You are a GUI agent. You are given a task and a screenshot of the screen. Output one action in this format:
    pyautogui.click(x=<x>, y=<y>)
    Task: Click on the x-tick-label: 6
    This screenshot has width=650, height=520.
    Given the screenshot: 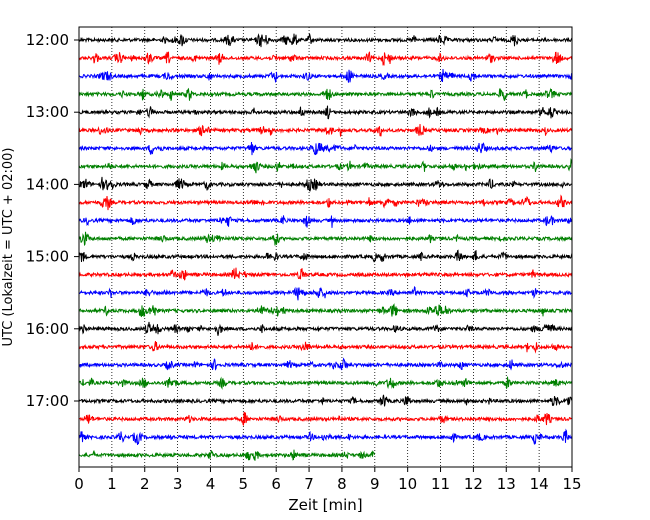 What is the action you would take?
    pyautogui.click(x=276, y=484)
    